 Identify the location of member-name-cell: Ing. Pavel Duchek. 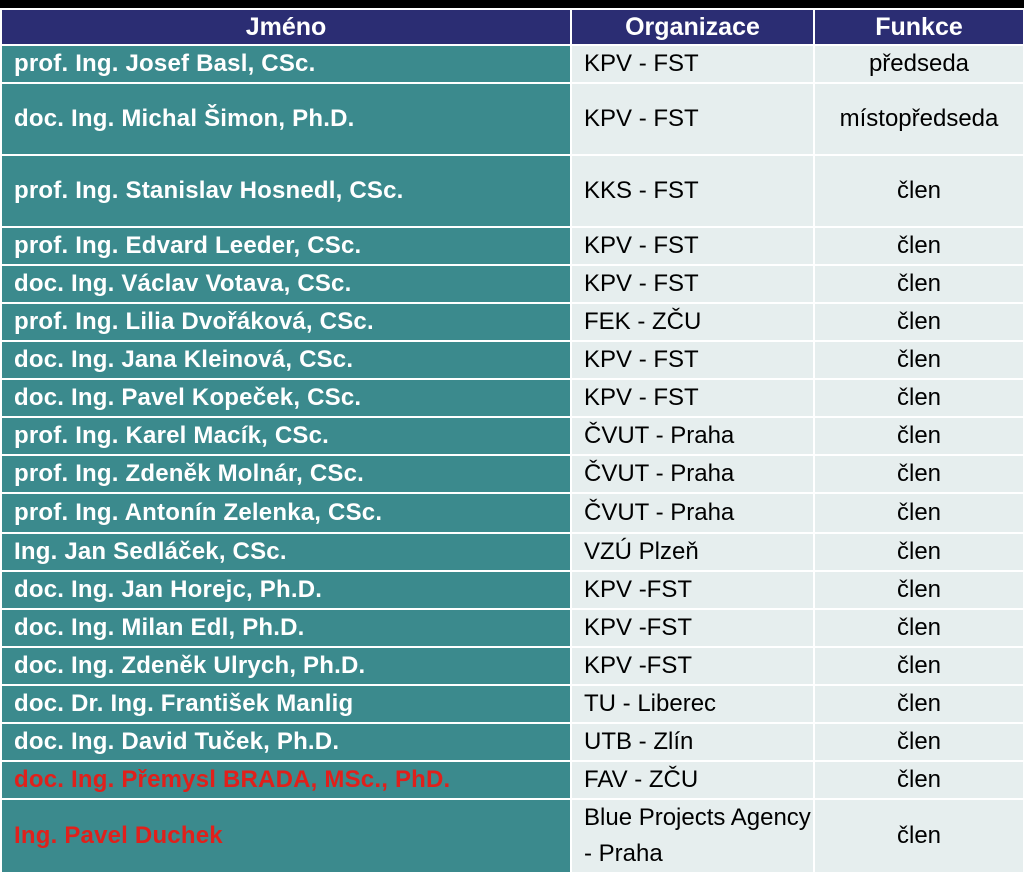
(286, 836).